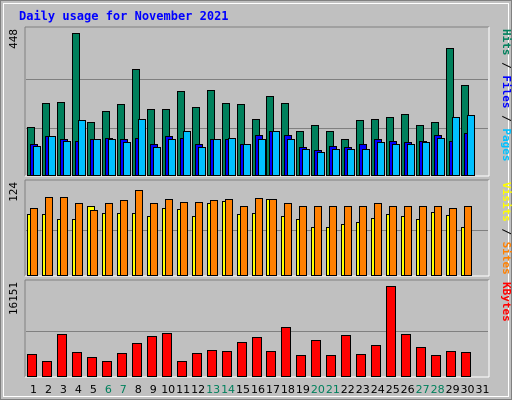  What do you see at coordinates (213, 389) in the screenshot?
I see `day-label-13: 13` at bounding box center [213, 389].